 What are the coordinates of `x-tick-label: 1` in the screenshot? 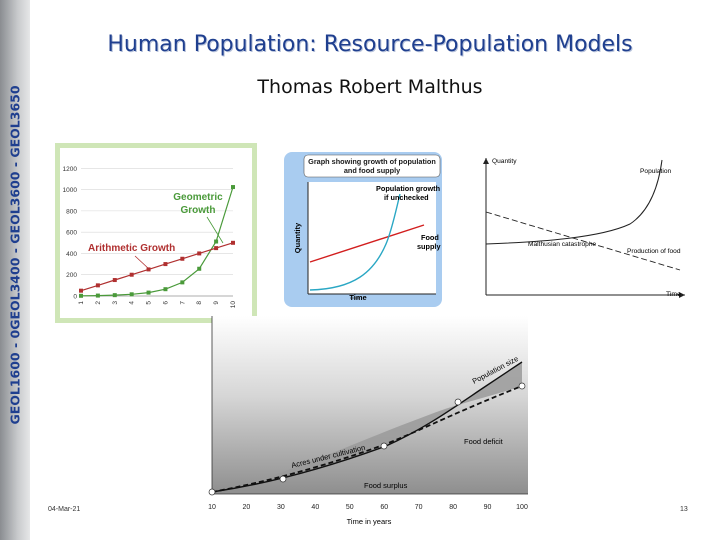 It's located at (81, 303).